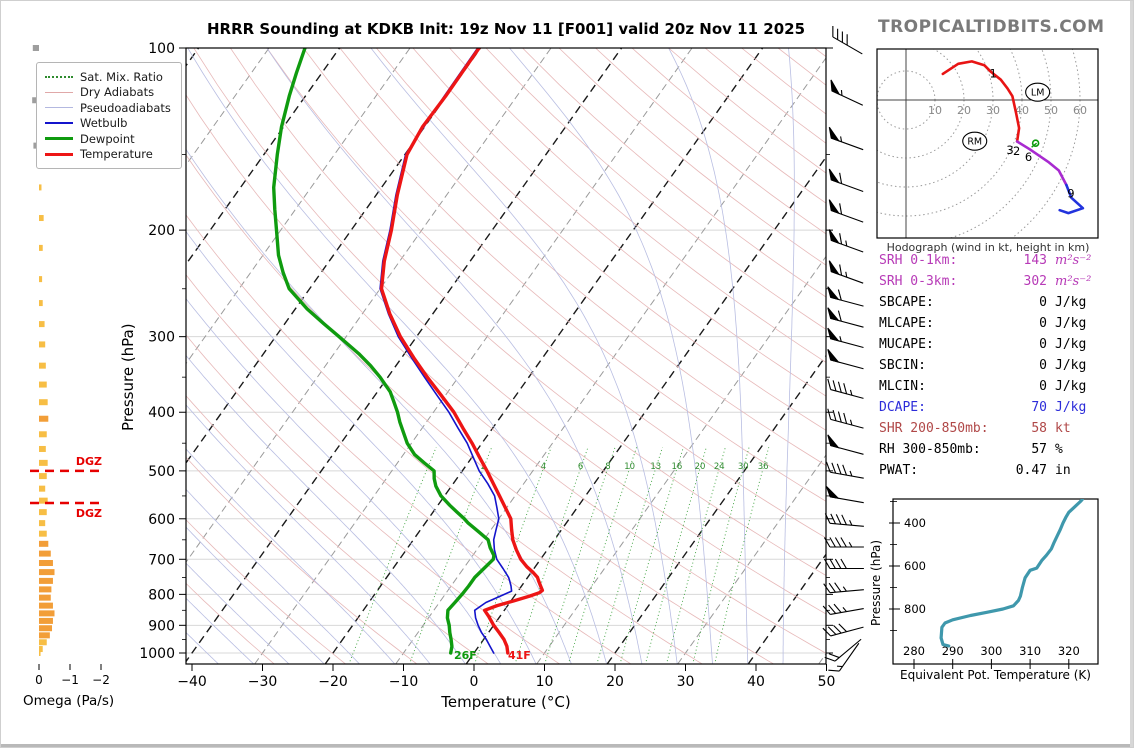 This screenshot has height=748, width=1134. I want to click on theta-e-yaxis-label: Pressure (hPa), so click(876, 582).